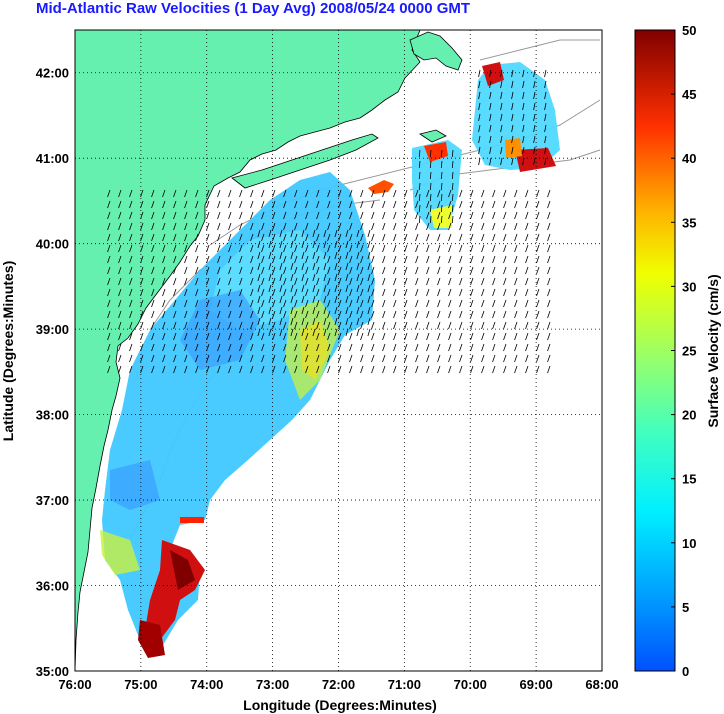  Describe the element at coordinates (52, 244) in the screenshot. I see `y-tick-label: 40:00` at that location.